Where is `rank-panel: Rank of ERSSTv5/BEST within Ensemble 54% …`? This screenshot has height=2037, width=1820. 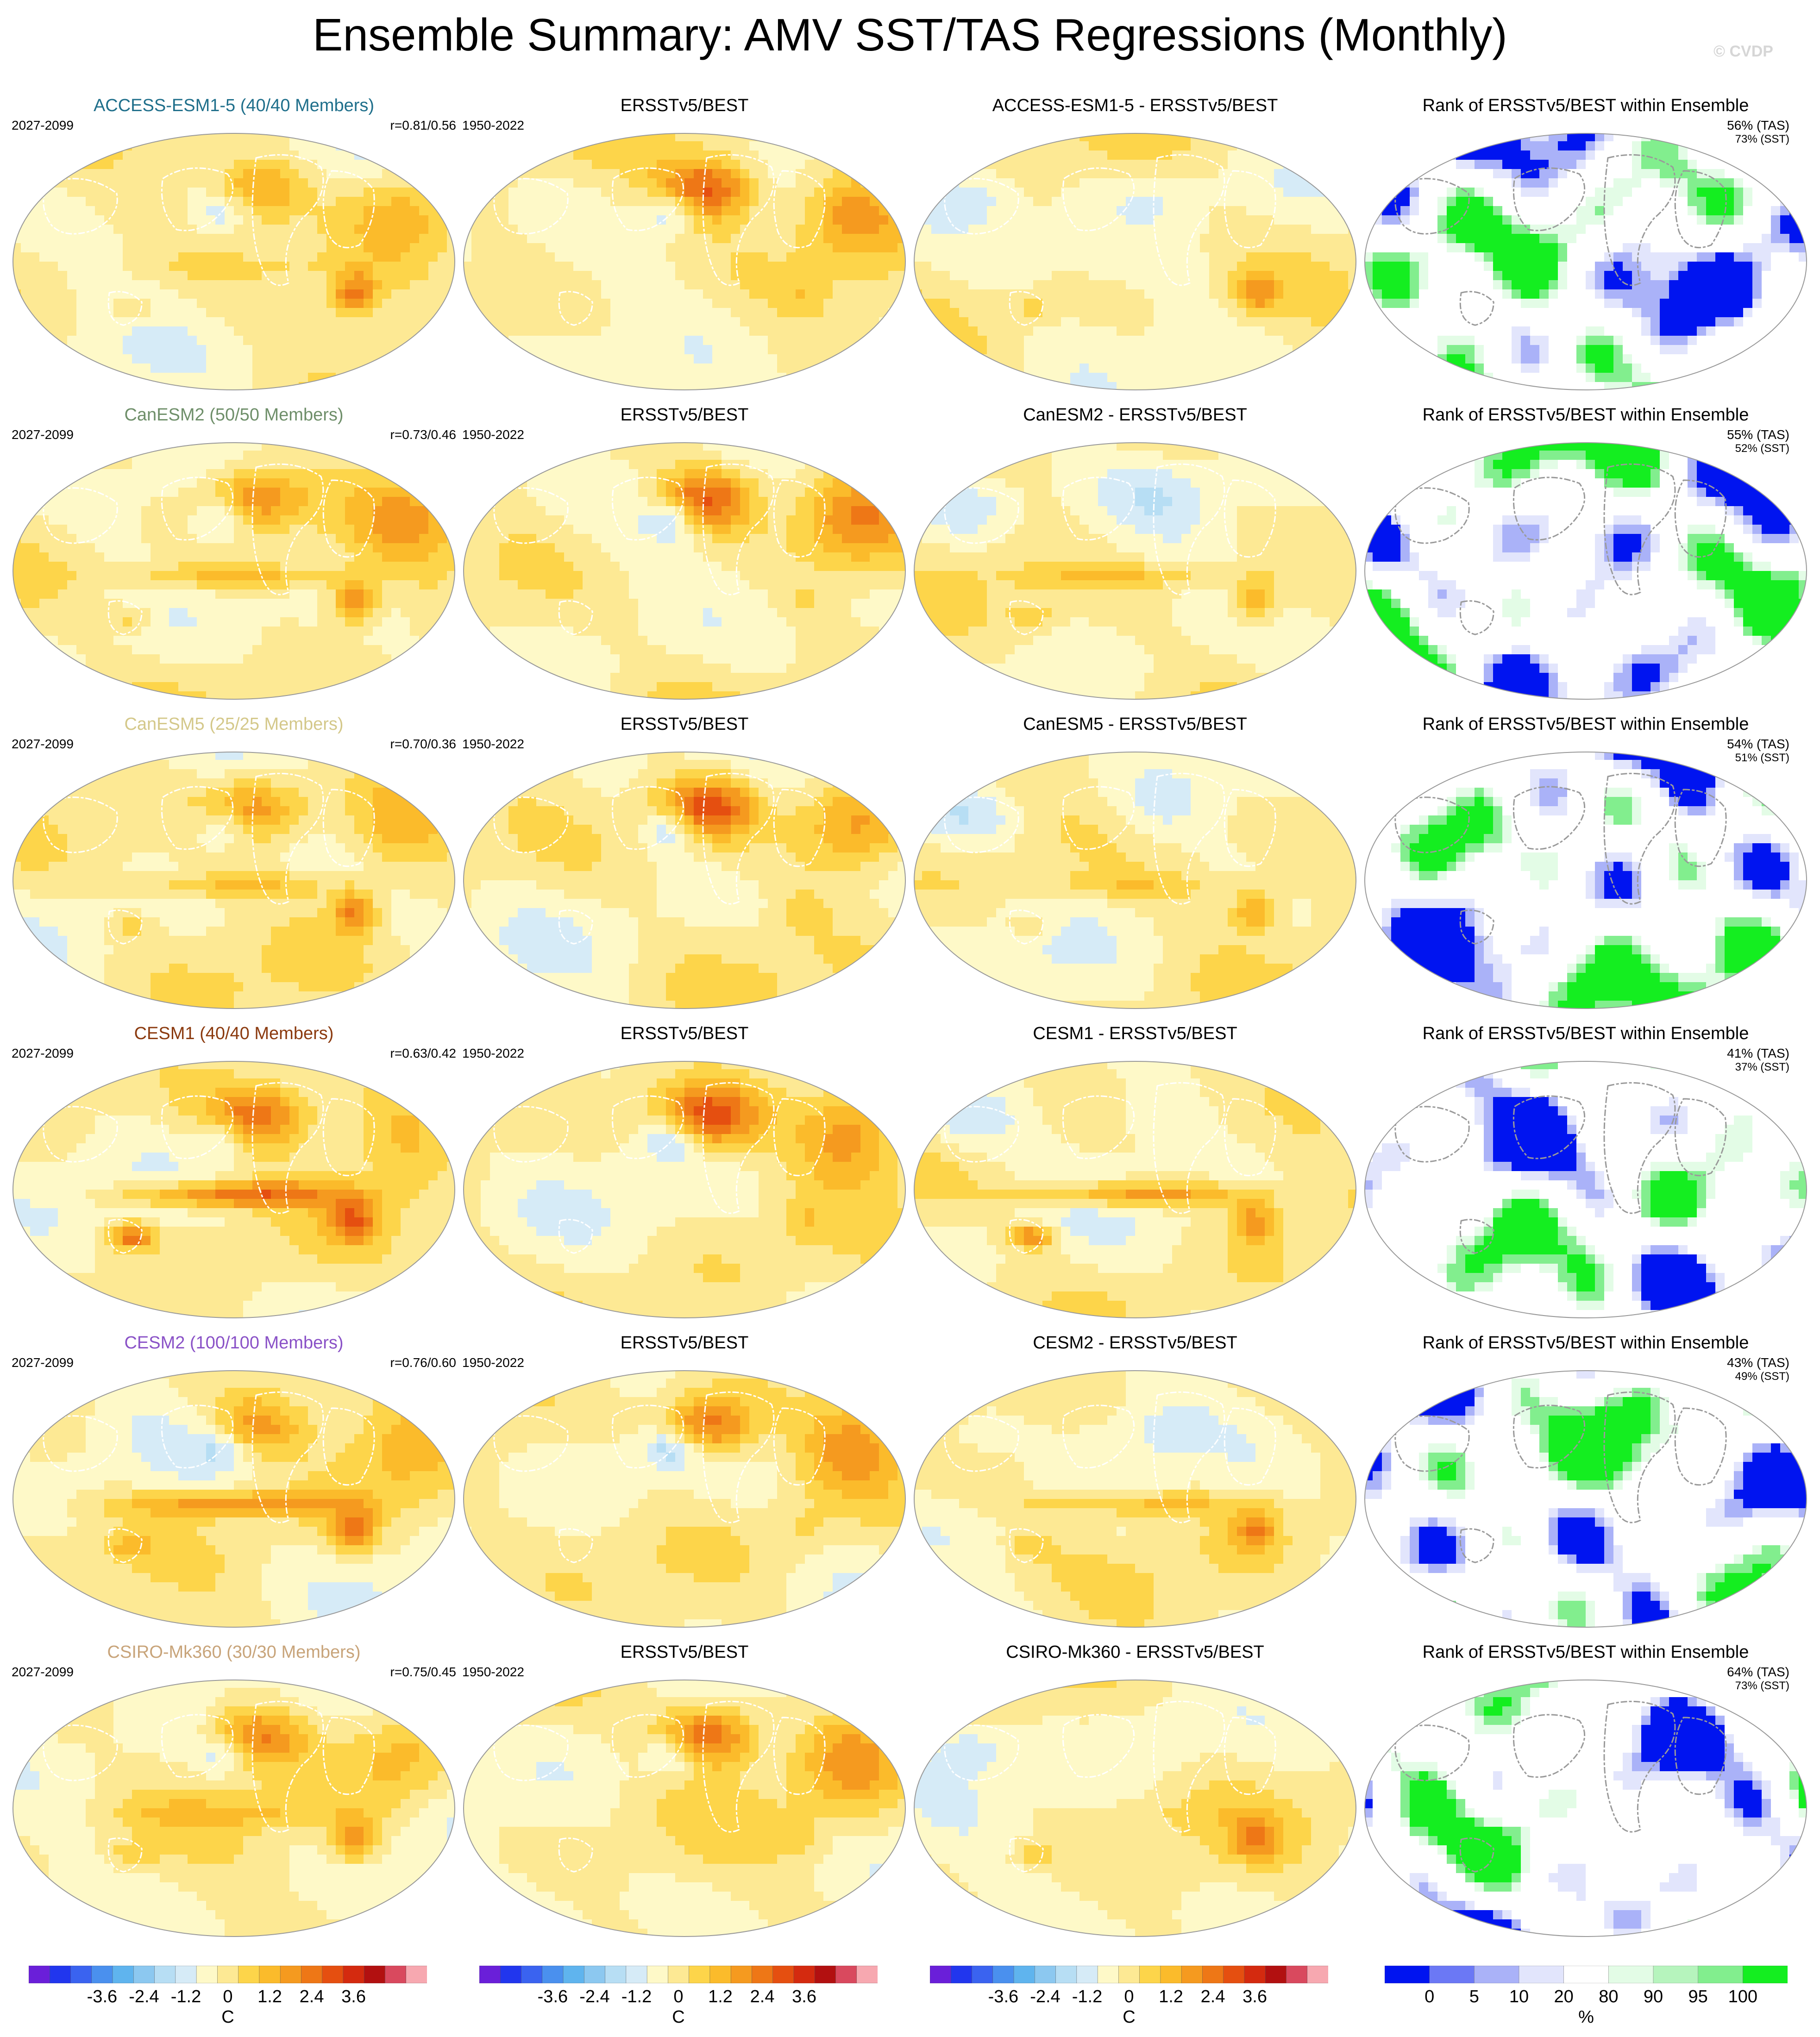 rank-panel: Rank of ERSSTv5/BEST within Ensemble 54% … is located at coordinates (1585, 862).